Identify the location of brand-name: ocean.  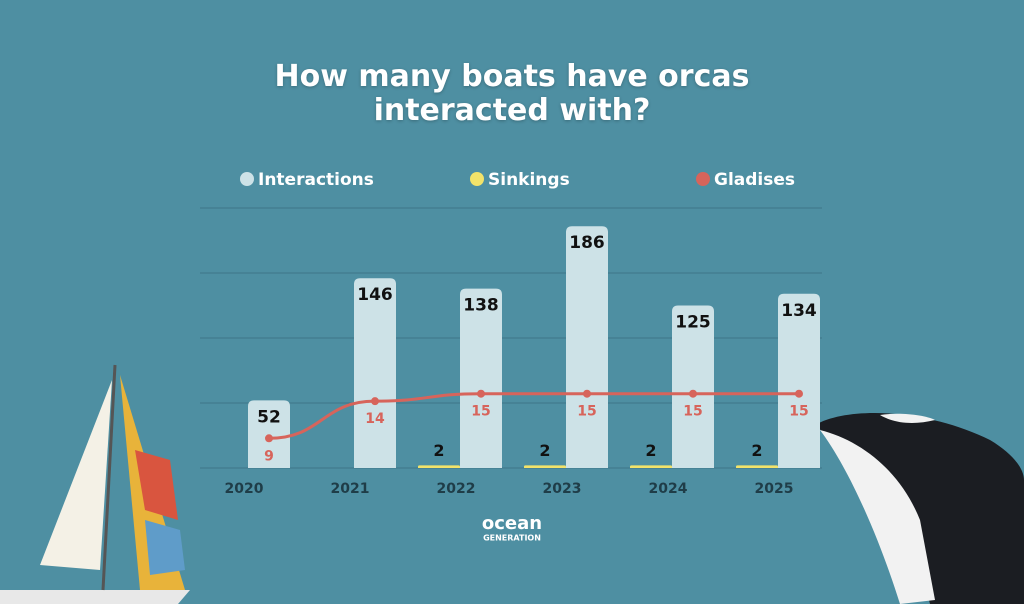
(512, 523).